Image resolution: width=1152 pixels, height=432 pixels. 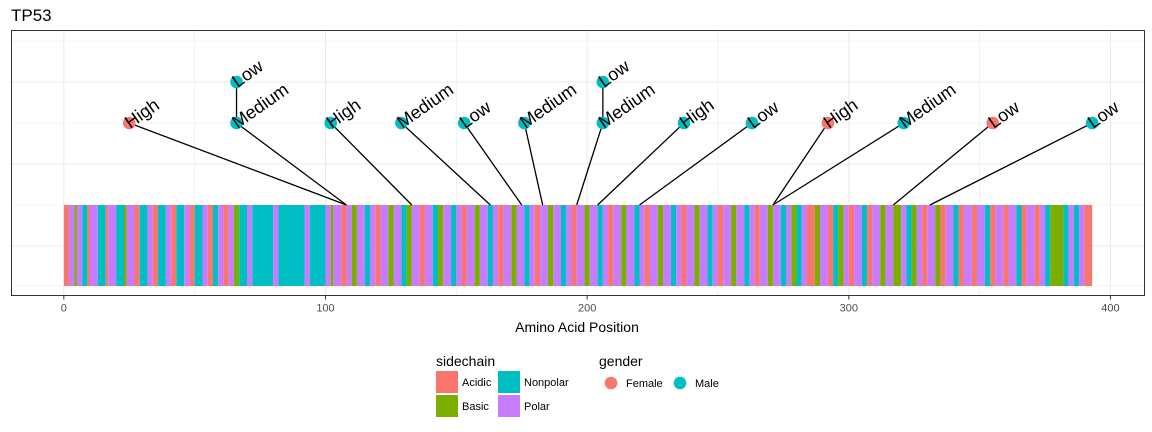 What do you see at coordinates (447, 382) in the screenshot?
I see `legend-swatch-acidic` at bounding box center [447, 382].